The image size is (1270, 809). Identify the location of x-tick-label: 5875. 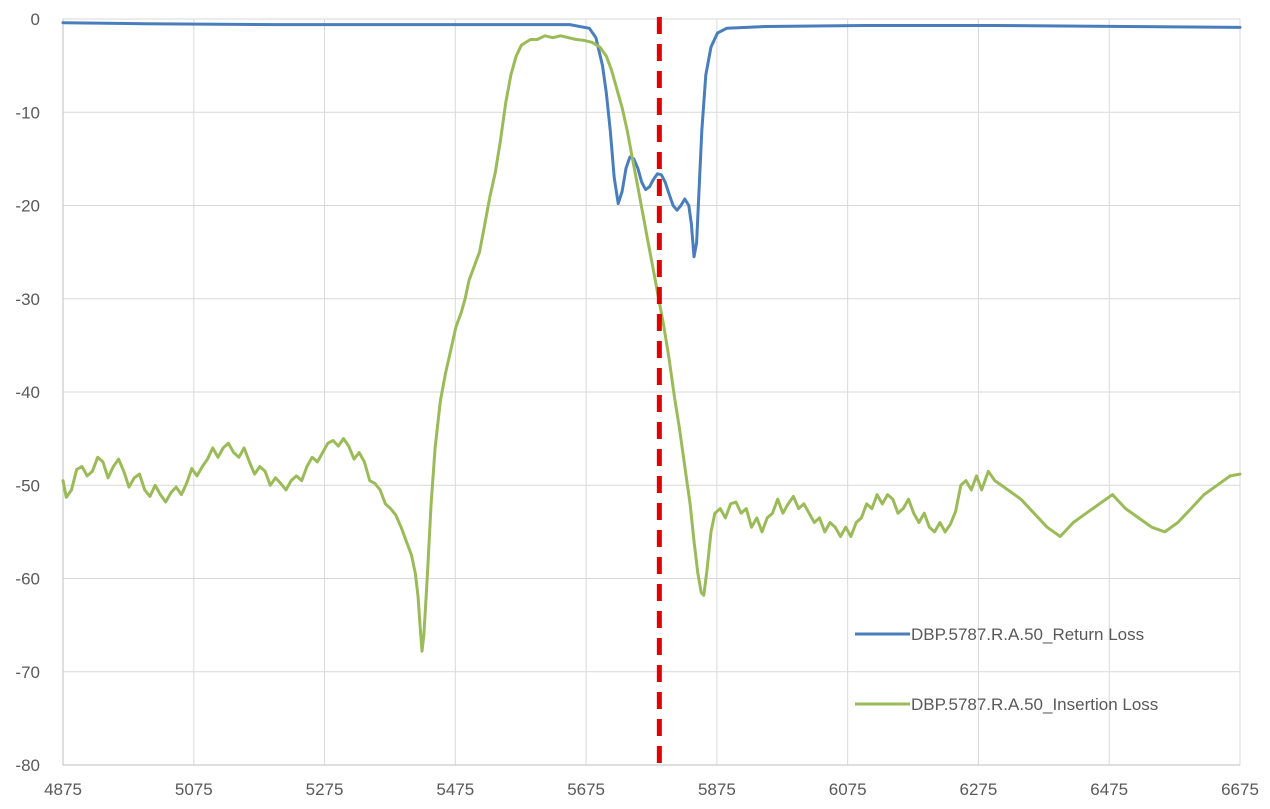
(717, 789).